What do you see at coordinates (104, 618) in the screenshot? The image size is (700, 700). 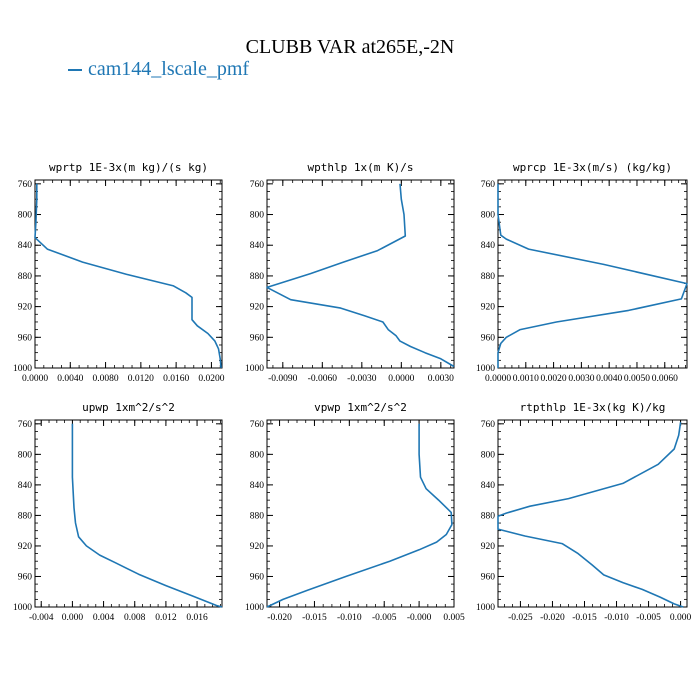 I see `x-tick-label: 0.004` at bounding box center [104, 618].